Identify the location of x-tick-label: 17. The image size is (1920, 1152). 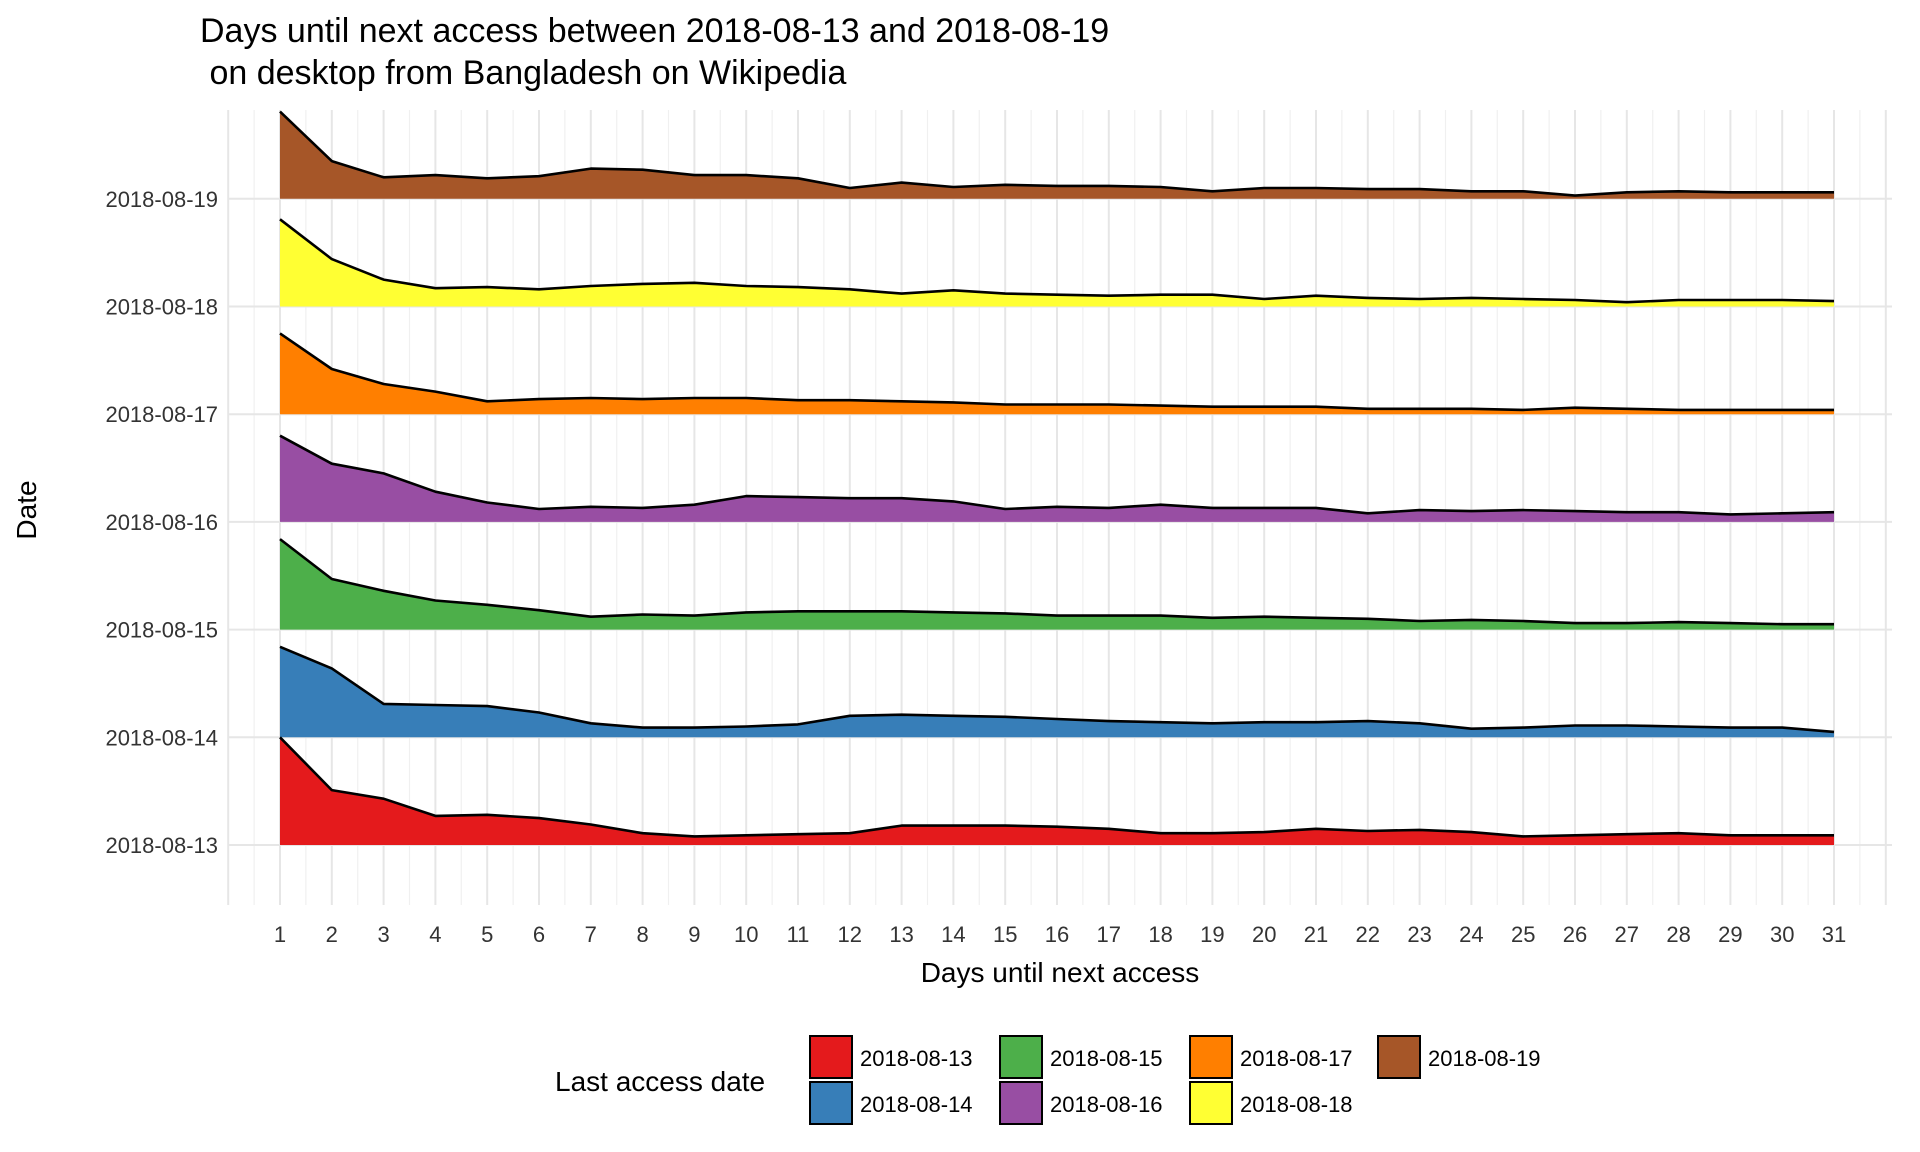
(1109, 934).